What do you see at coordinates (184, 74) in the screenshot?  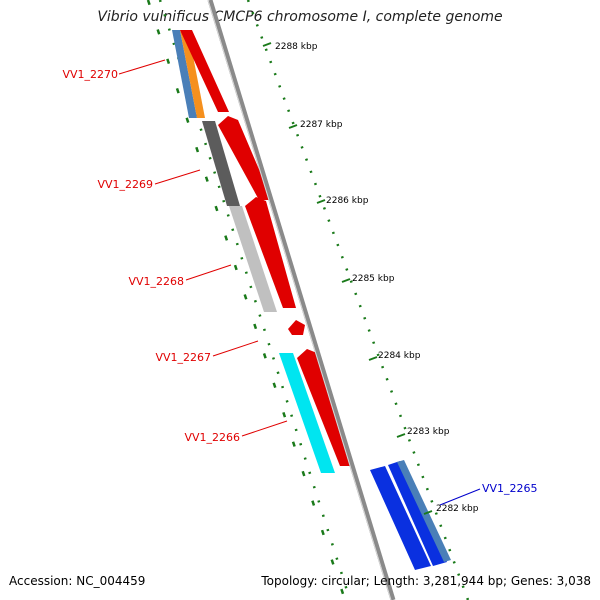 I see `feature-bar-blue` at bounding box center [184, 74].